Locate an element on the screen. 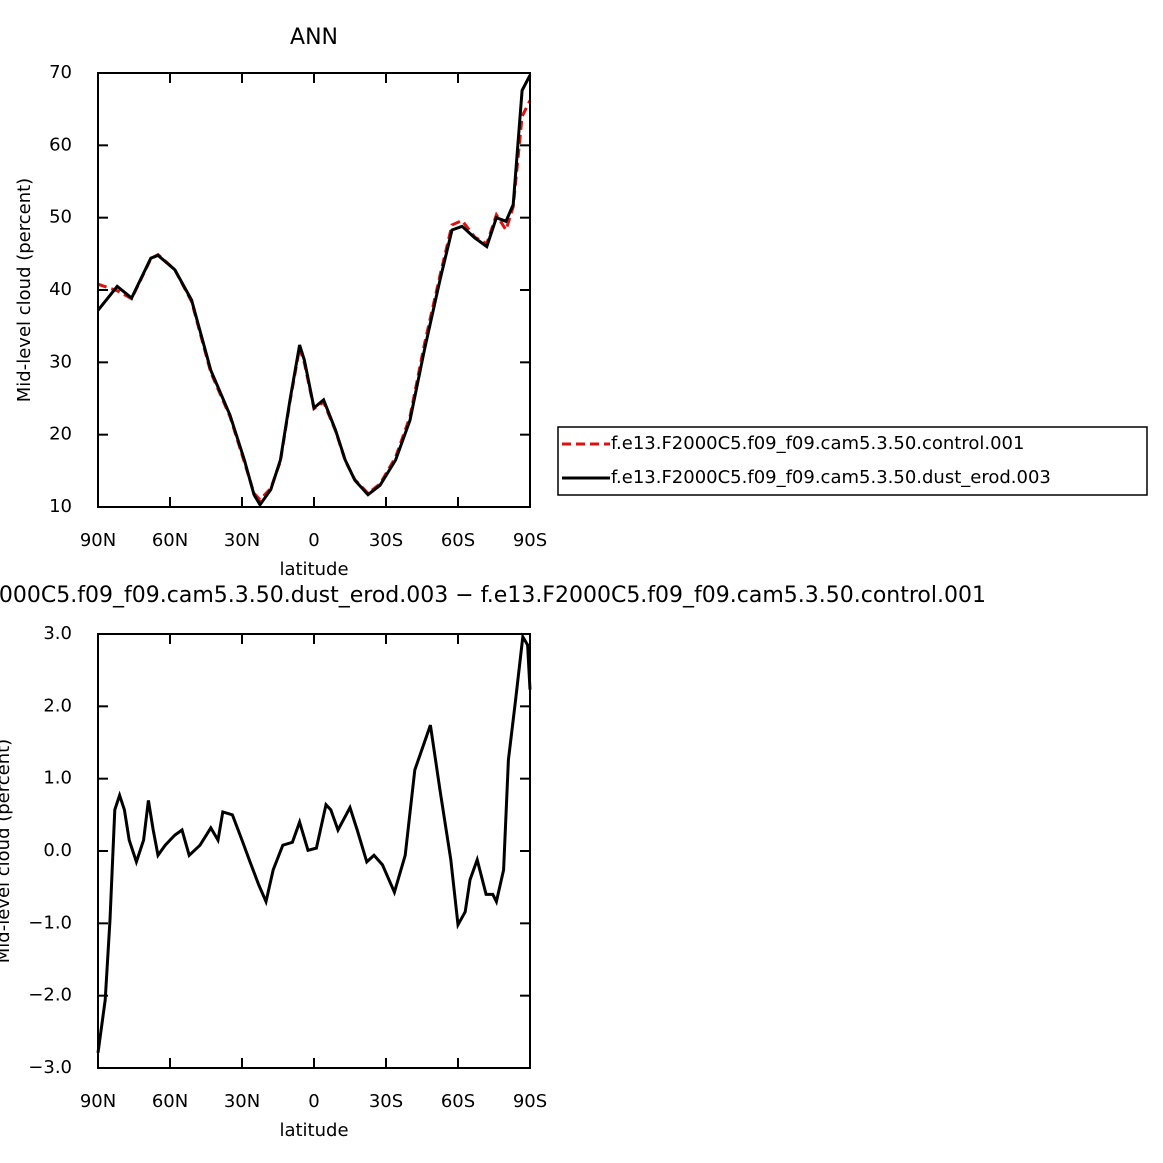 This screenshot has height=1163, width=1163. y-tick-label: 20 is located at coordinates (60, 434).